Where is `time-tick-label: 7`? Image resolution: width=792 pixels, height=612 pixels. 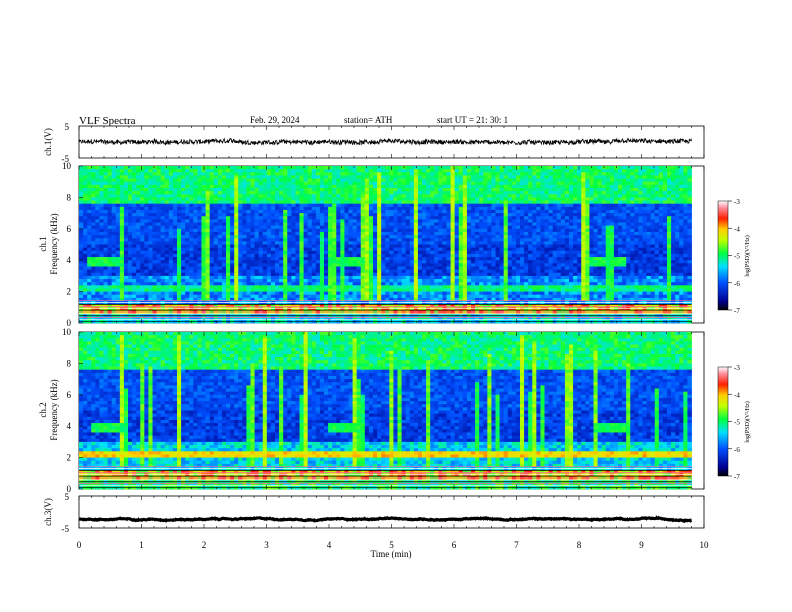 time-tick-label: 7 is located at coordinates (516, 545).